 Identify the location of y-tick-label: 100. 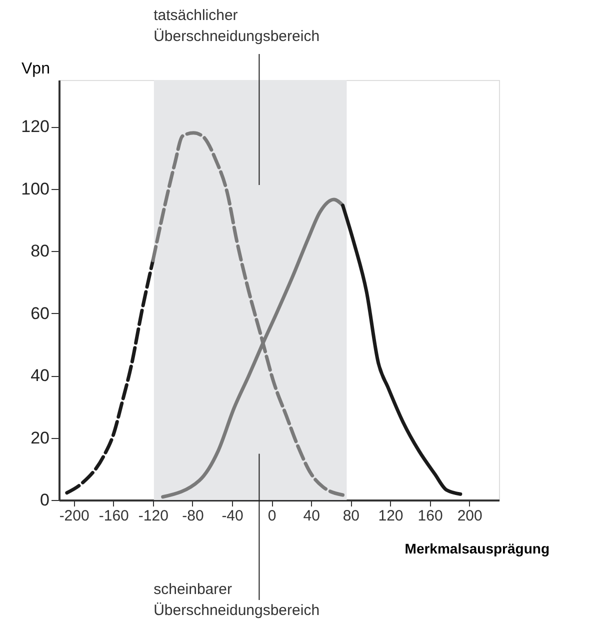
(35, 188).